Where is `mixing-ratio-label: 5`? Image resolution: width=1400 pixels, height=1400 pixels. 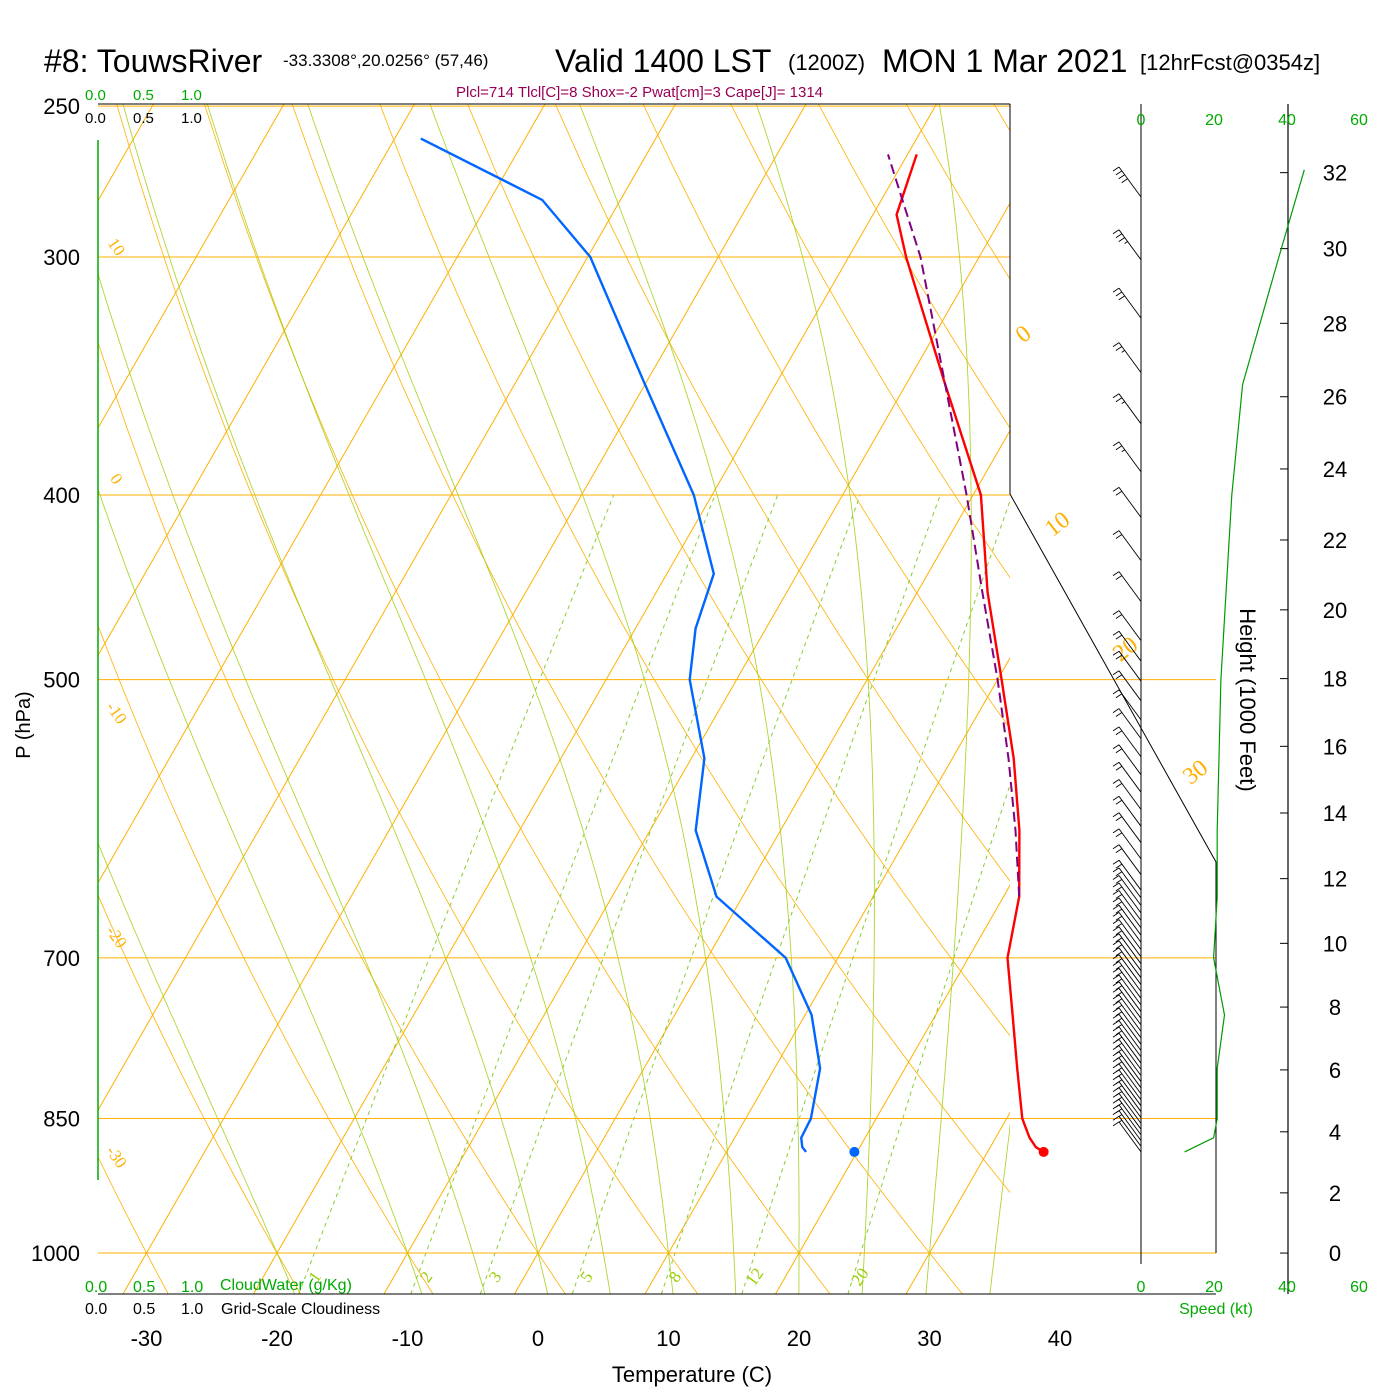 mixing-ratio-label: 5 is located at coordinates (586, 1277).